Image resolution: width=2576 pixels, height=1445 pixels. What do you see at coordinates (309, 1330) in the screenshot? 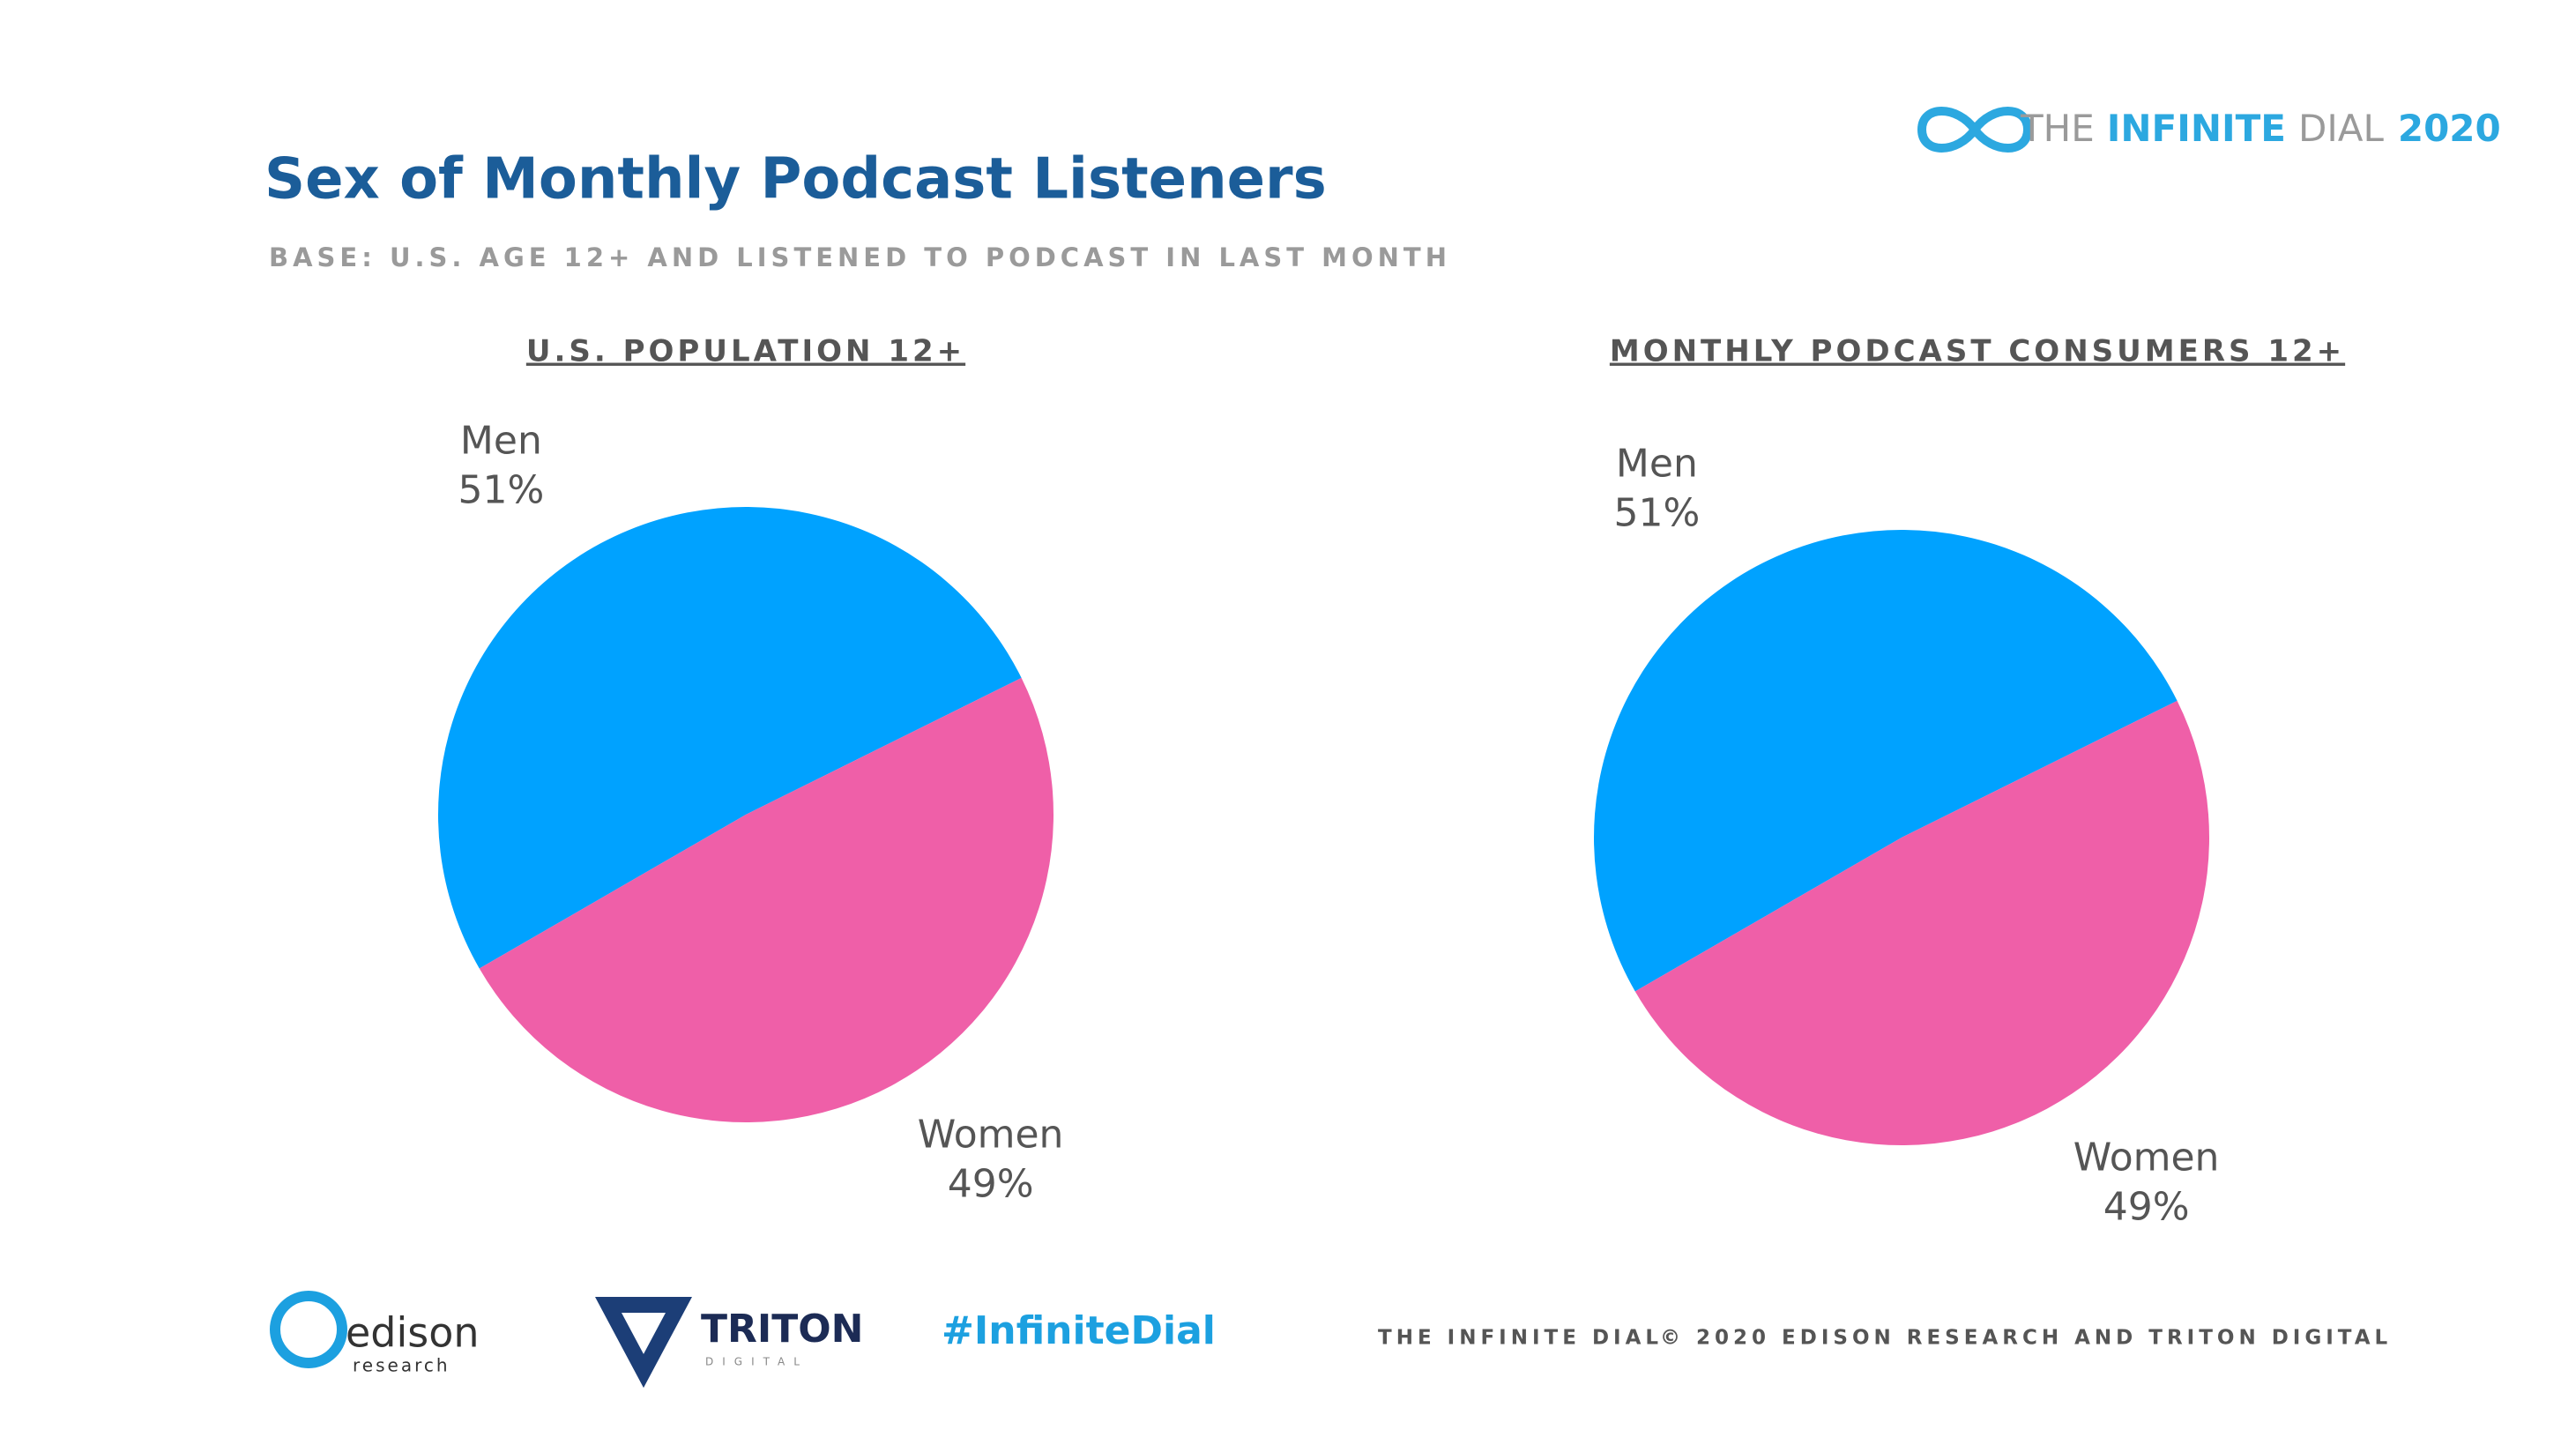
I see `edison-icon` at bounding box center [309, 1330].